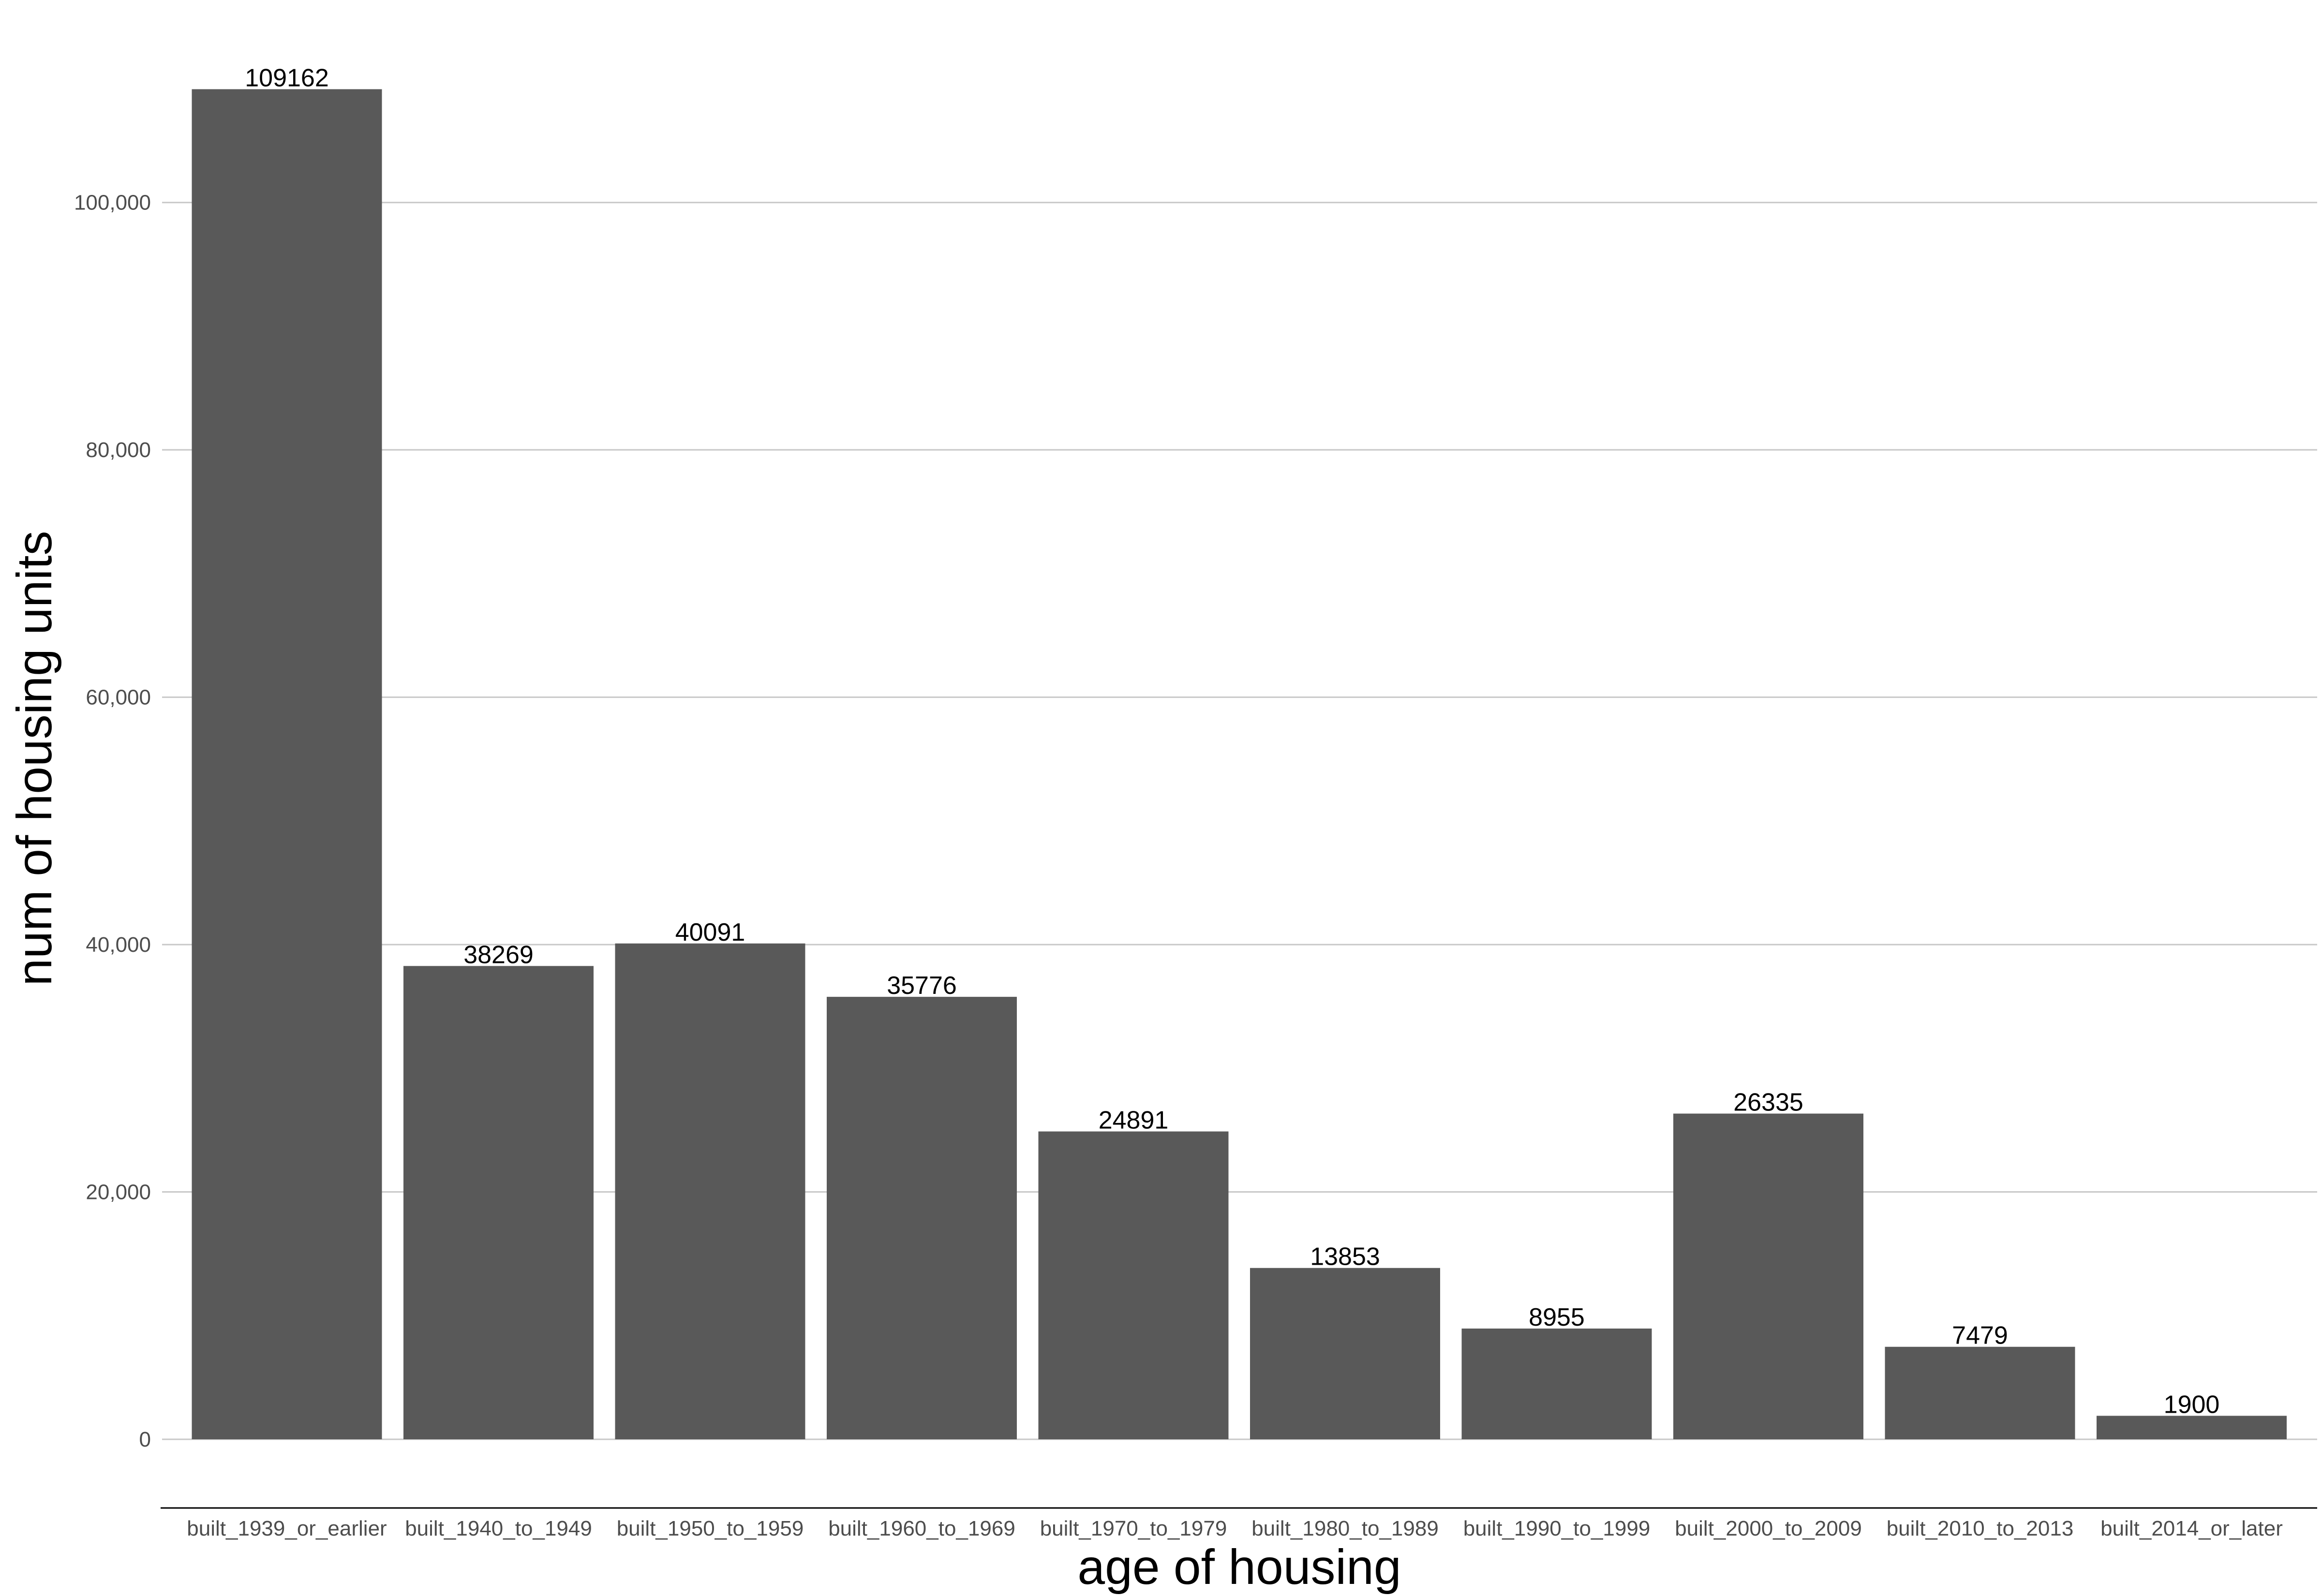 Image resolution: width=2322 pixels, height=1596 pixels. I want to click on data-label: 24891, so click(1134, 1120).